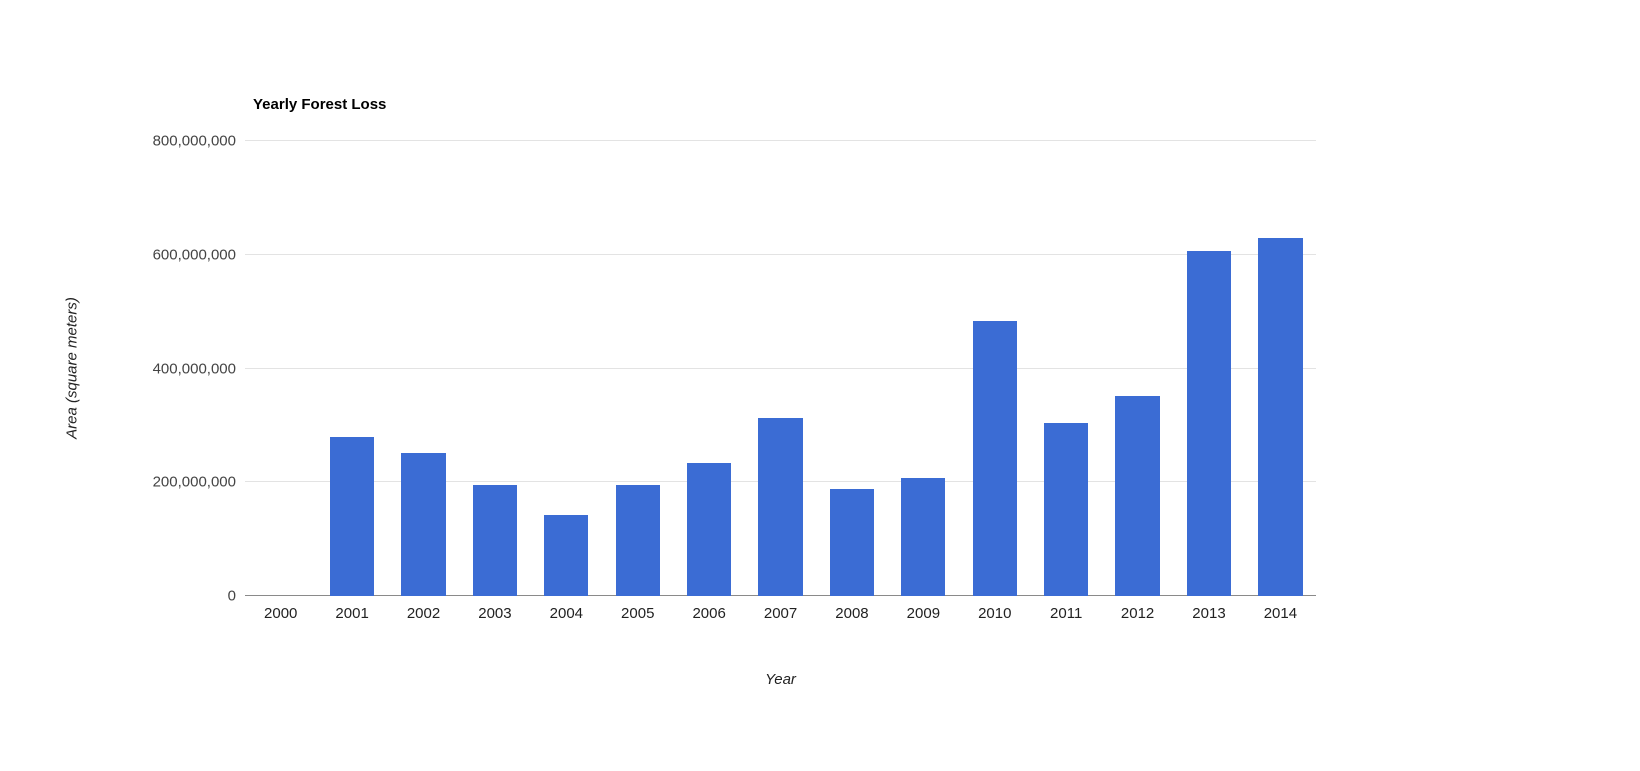 Image resolution: width=1640 pixels, height=771 pixels. I want to click on x-axis-title: Year, so click(780, 679).